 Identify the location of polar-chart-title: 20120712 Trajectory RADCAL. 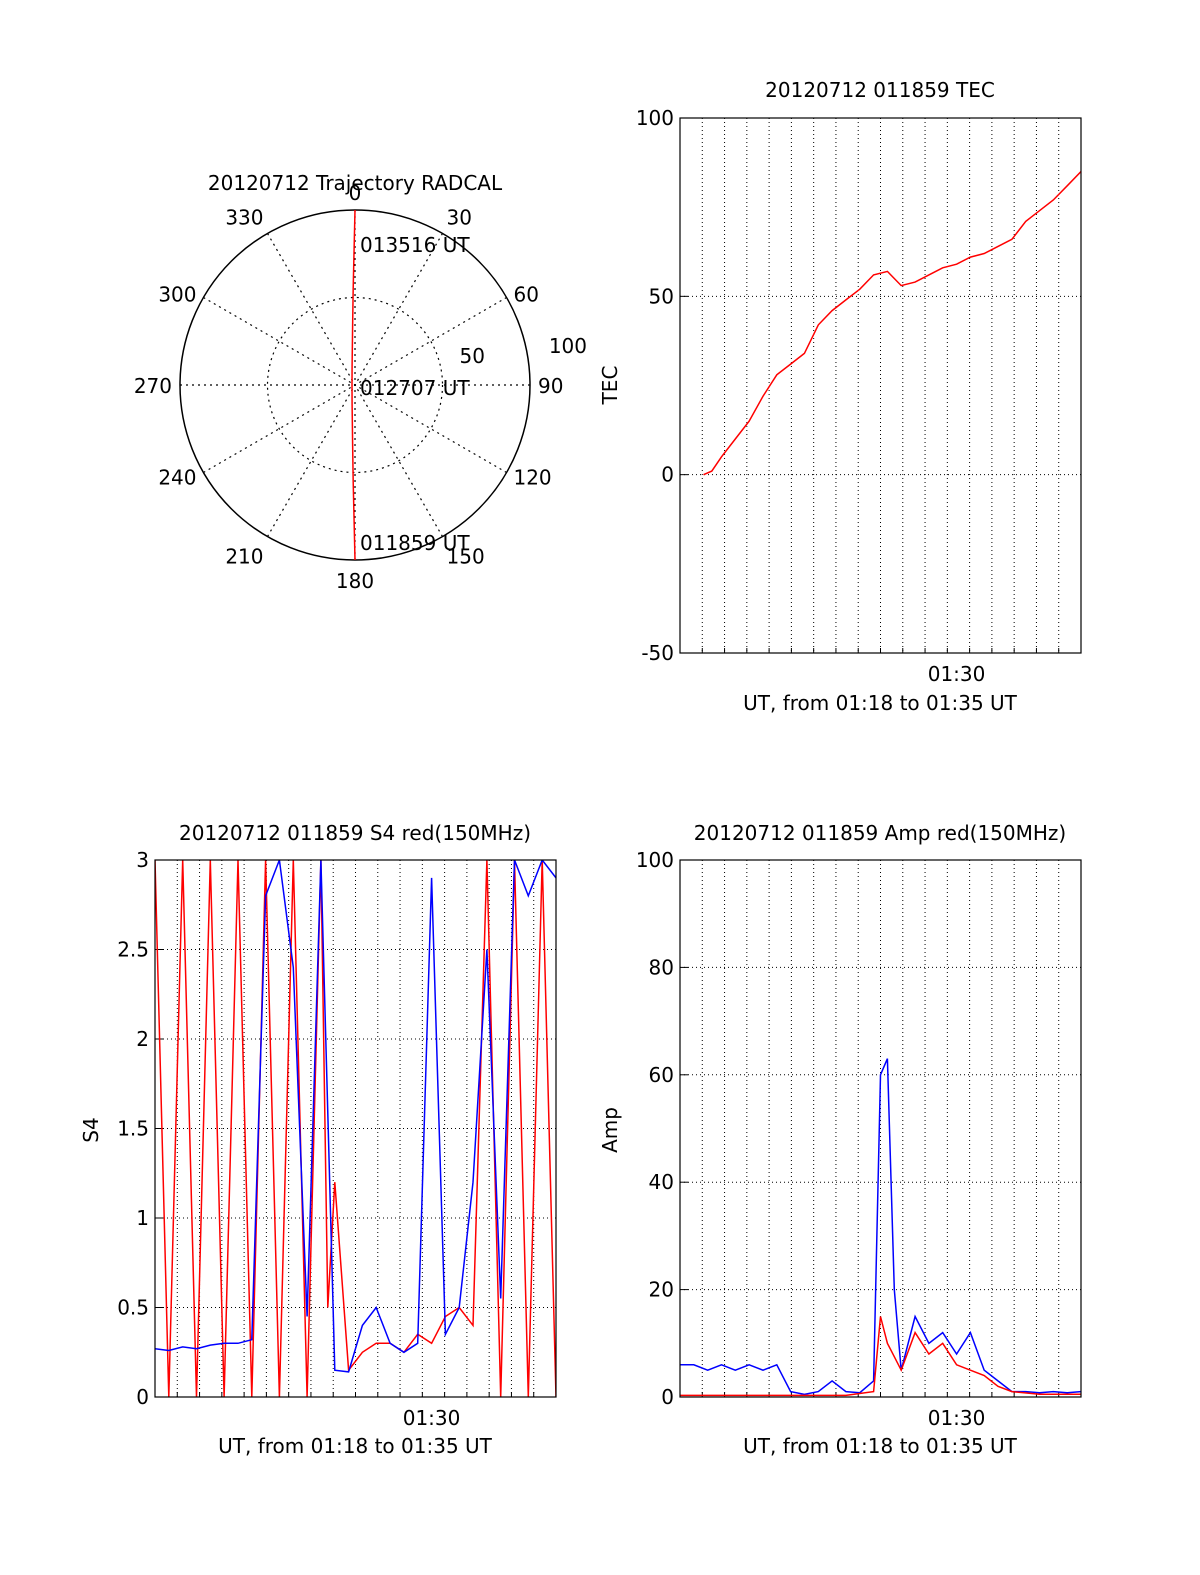
(355, 183).